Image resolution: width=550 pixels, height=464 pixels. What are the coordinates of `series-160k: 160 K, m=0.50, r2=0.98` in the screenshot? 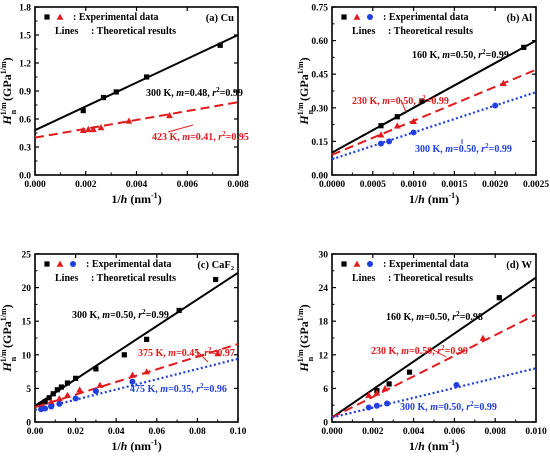 It's located at (434, 347).